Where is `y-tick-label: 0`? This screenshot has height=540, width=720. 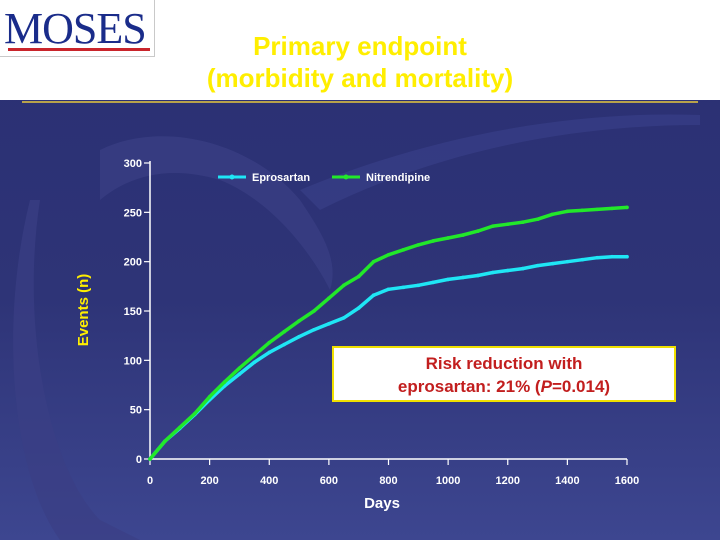 y-tick-label: 0 is located at coordinates (139, 460).